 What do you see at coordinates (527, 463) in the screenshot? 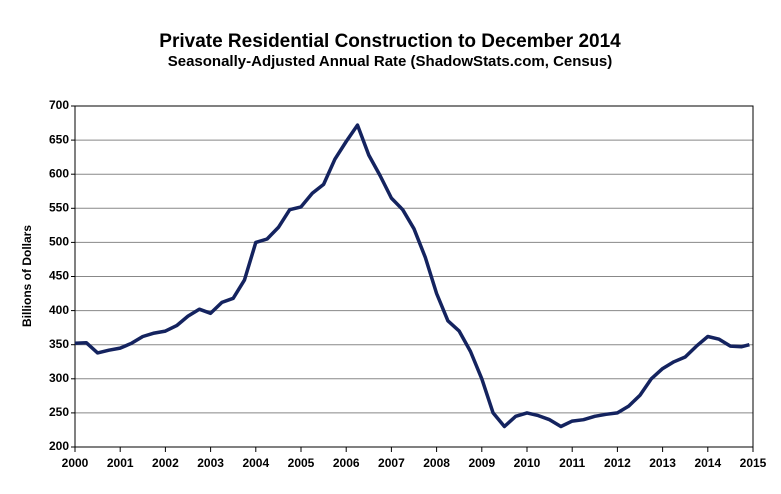
I see `x-tick-label: 2010` at bounding box center [527, 463].